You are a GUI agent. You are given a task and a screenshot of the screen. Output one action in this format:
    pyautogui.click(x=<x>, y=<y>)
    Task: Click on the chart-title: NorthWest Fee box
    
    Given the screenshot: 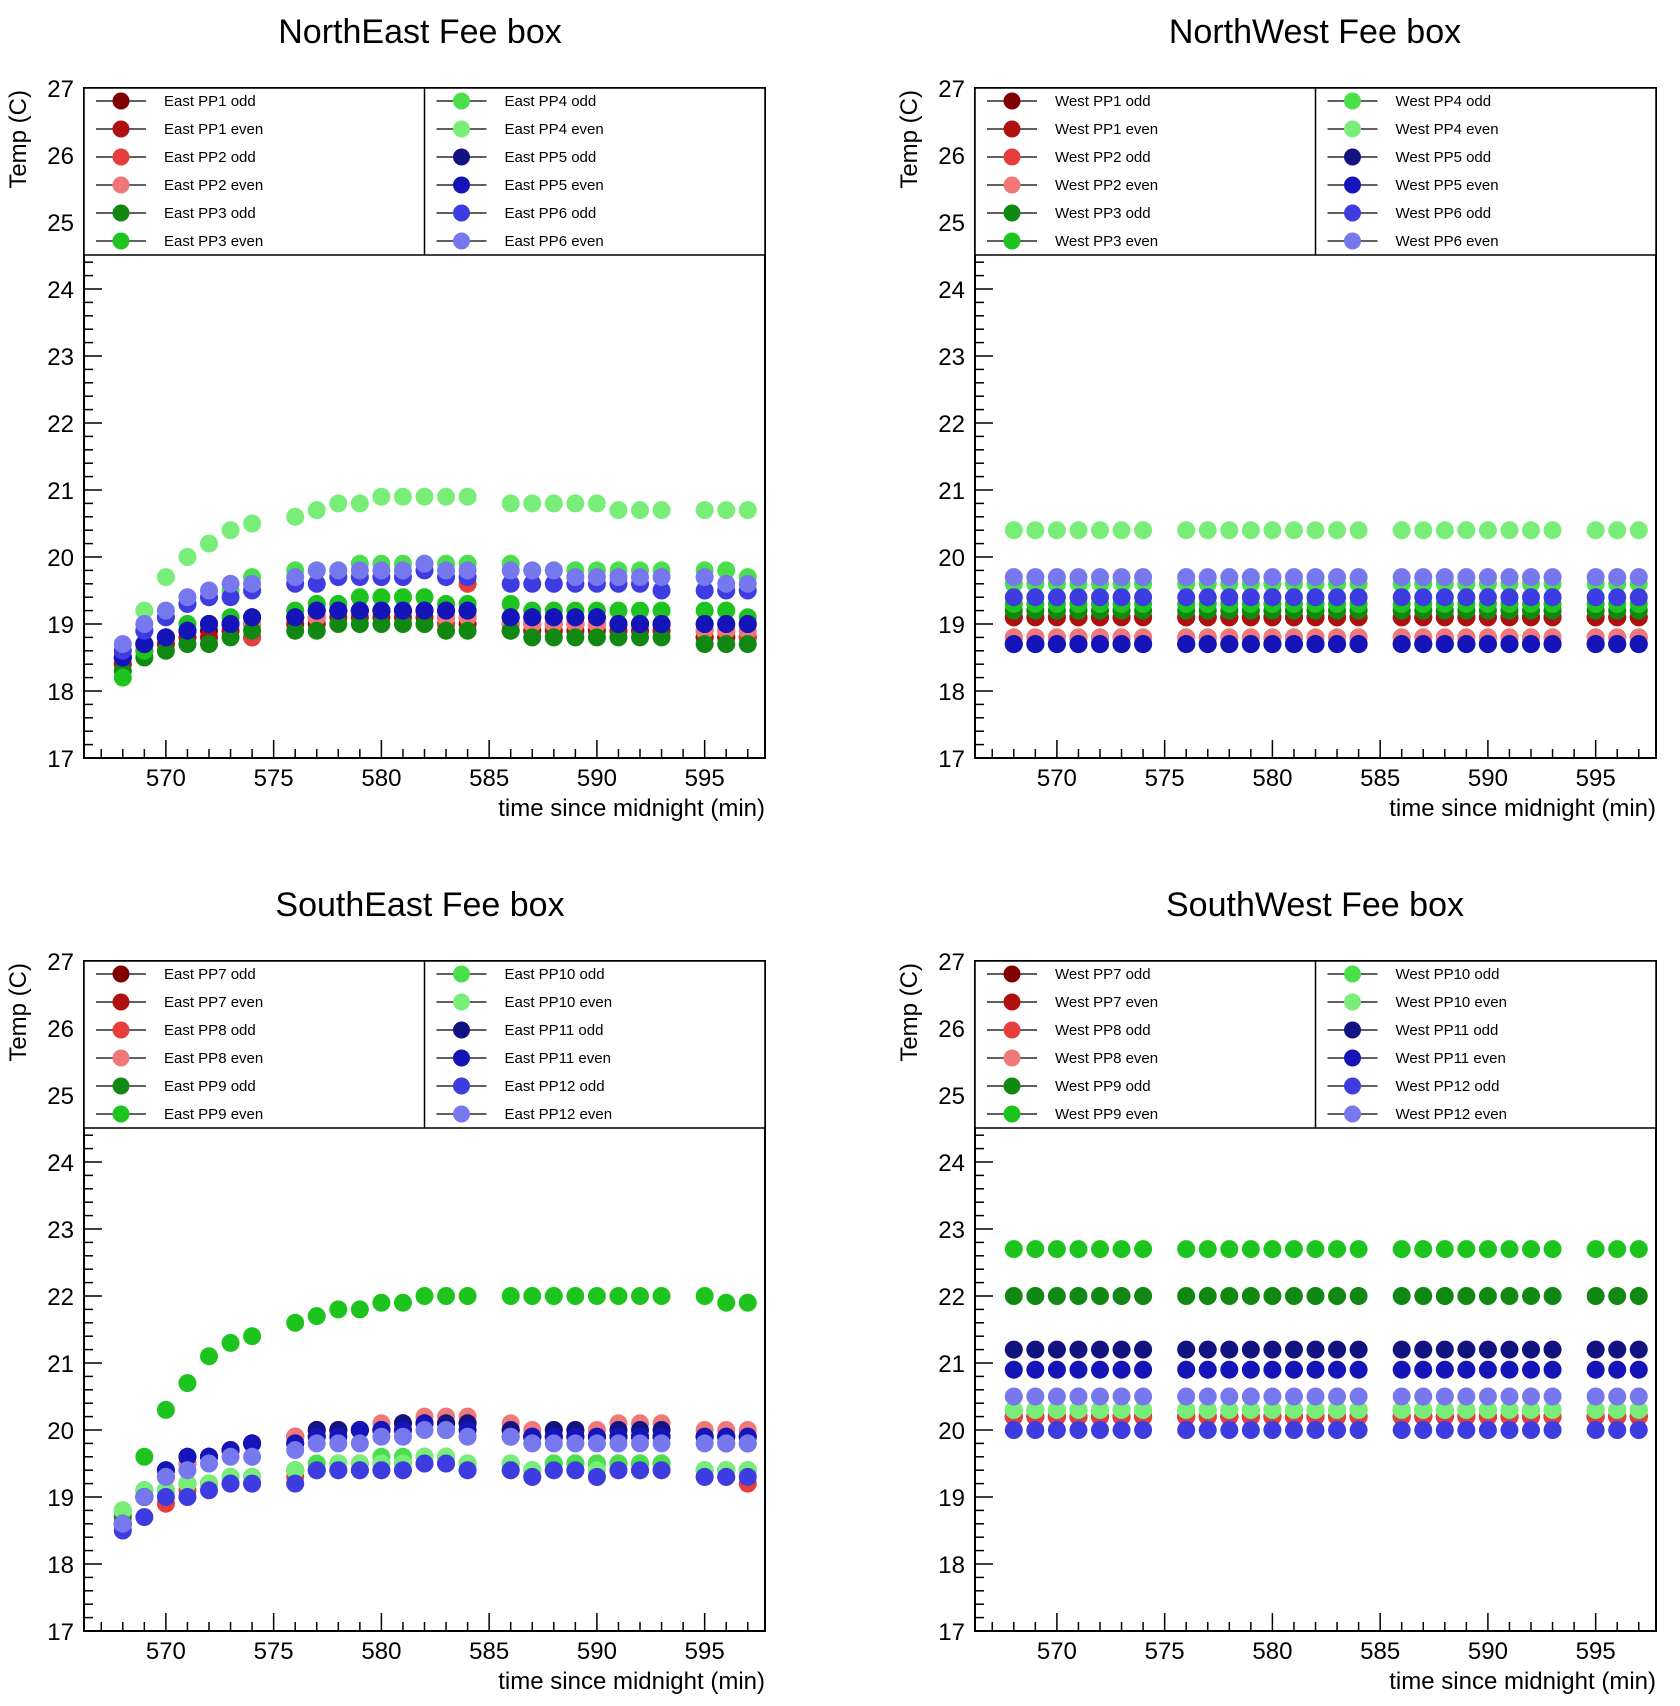 What is the action you would take?
    pyautogui.click(x=1315, y=32)
    